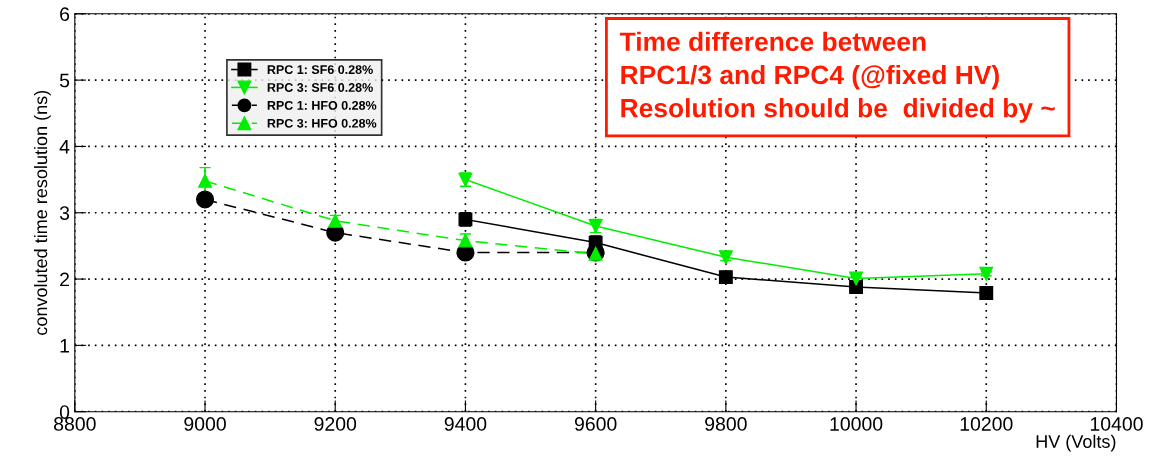 This screenshot has height=460, width=1151. Describe the element at coordinates (64, 279) in the screenshot. I see `y-tick-label: 2` at that location.